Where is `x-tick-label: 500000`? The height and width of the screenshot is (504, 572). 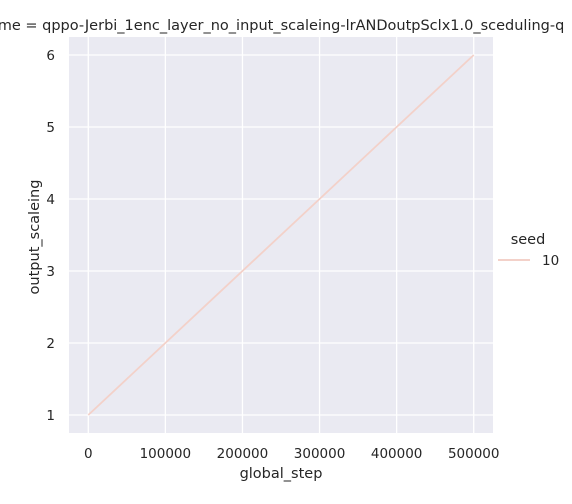
x-tick-label: 500000 is located at coordinates (474, 454).